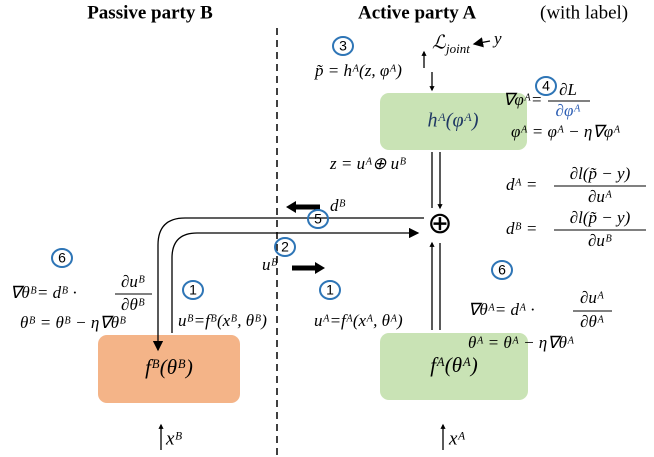 This screenshot has width=654, height=457. Describe the element at coordinates (173, 438) in the screenshot. I see `xB: xᴮ` at that location.